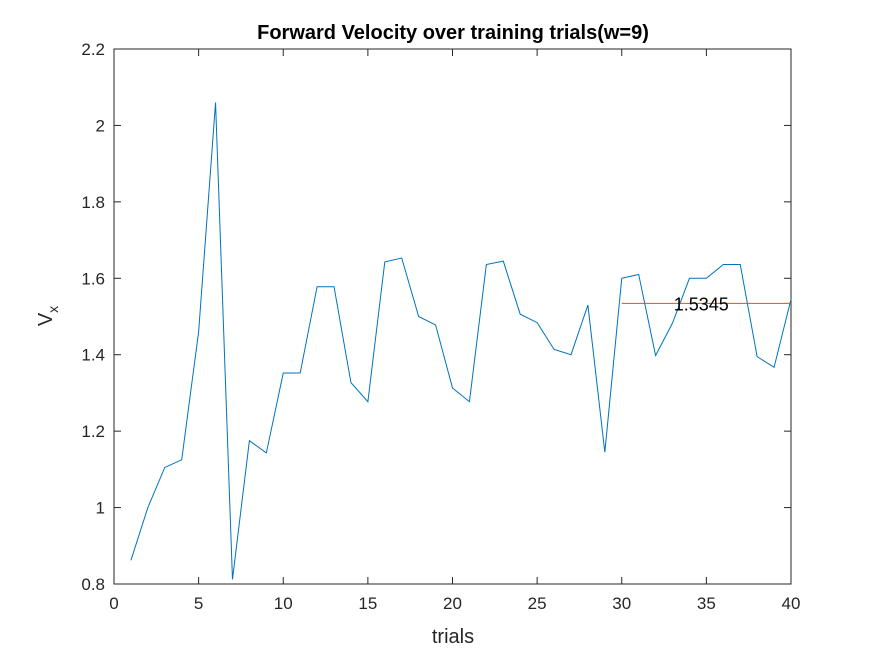  I want to click on y-tick-label: 2.2, so click(93, 49).